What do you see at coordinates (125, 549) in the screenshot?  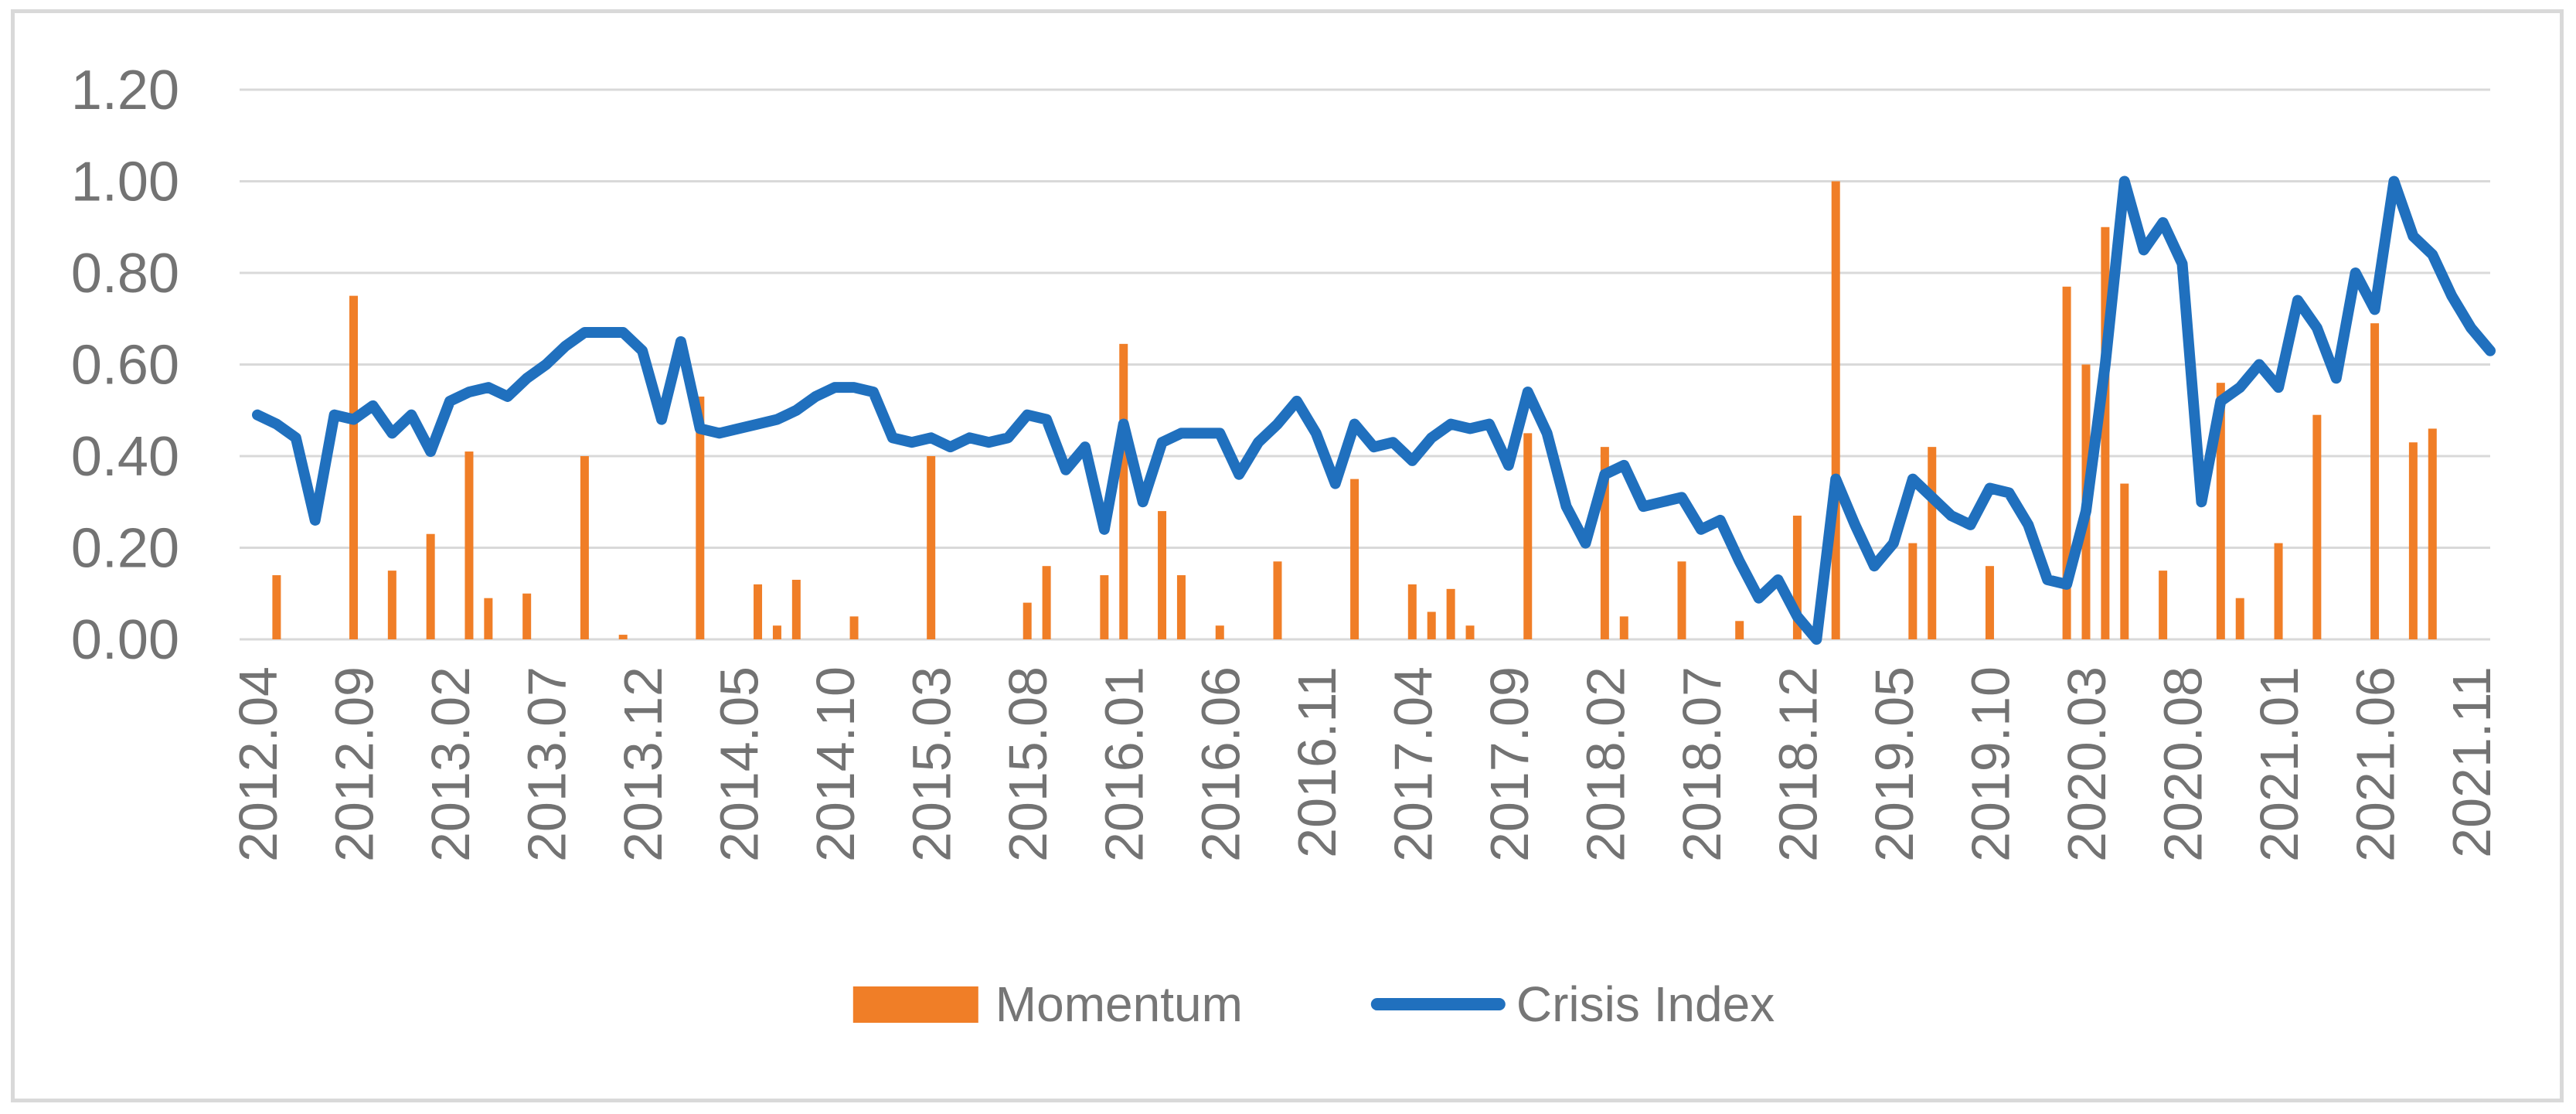 I see `y-tick-label: 0.20` at bounding box center [125, 549].